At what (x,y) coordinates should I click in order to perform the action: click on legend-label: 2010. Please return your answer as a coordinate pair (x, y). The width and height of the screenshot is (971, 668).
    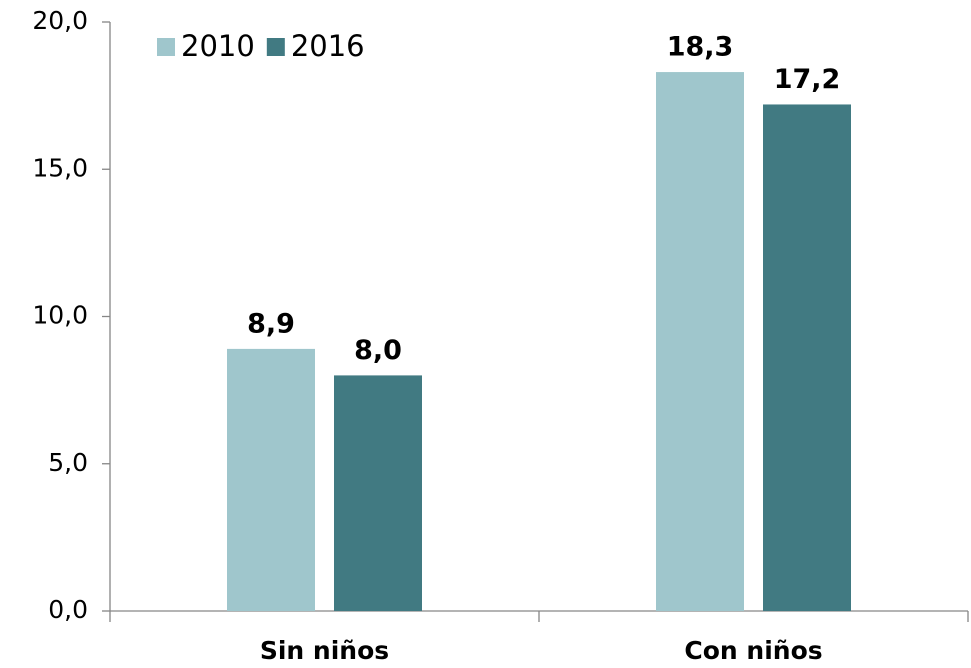
    Looking at the image, I should click on (218, 46).